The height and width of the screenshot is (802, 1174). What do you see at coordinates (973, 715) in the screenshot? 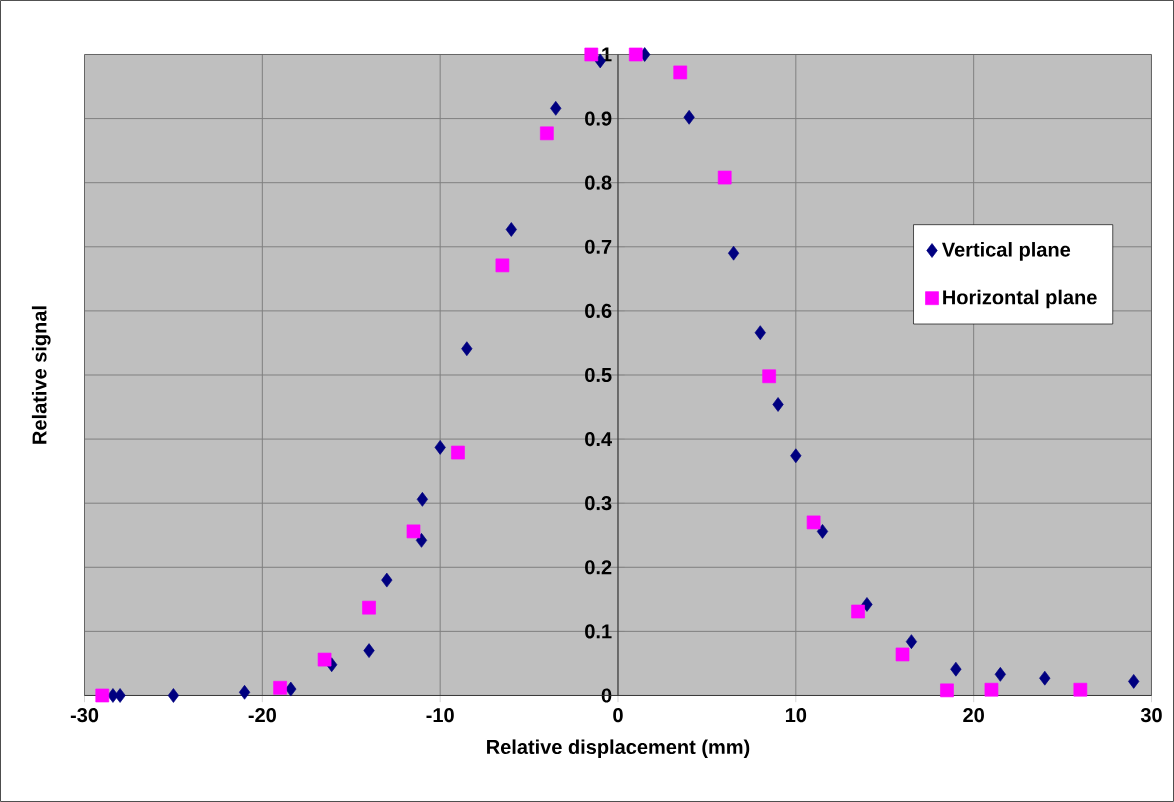
I see `x-tick-label: 20` at bounding box center [973, 715].